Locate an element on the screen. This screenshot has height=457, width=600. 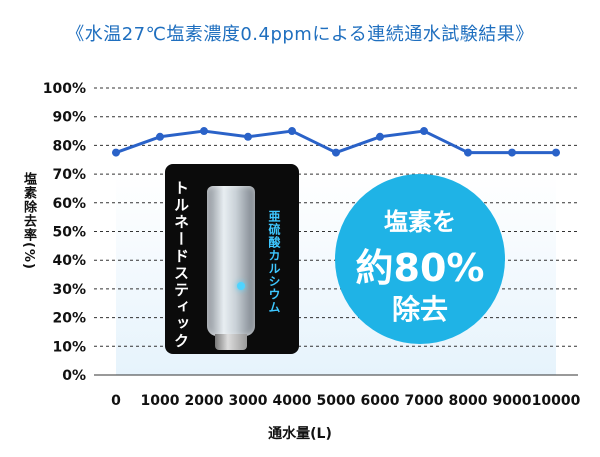
x-tick-label: 0 is located at coordinates (116, 401).